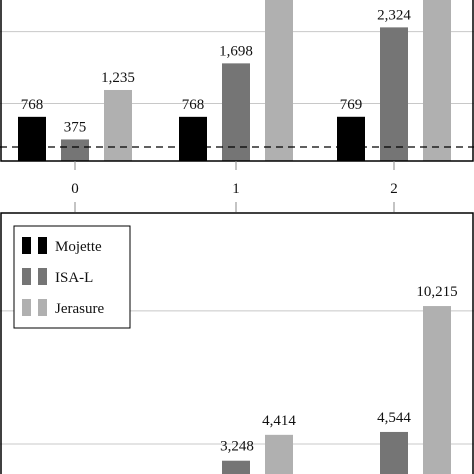 Image resolution: width=474 pixels, height=474 pixels. I want to click on value-label-isa-l-2: 2,324, so click(394, 15).